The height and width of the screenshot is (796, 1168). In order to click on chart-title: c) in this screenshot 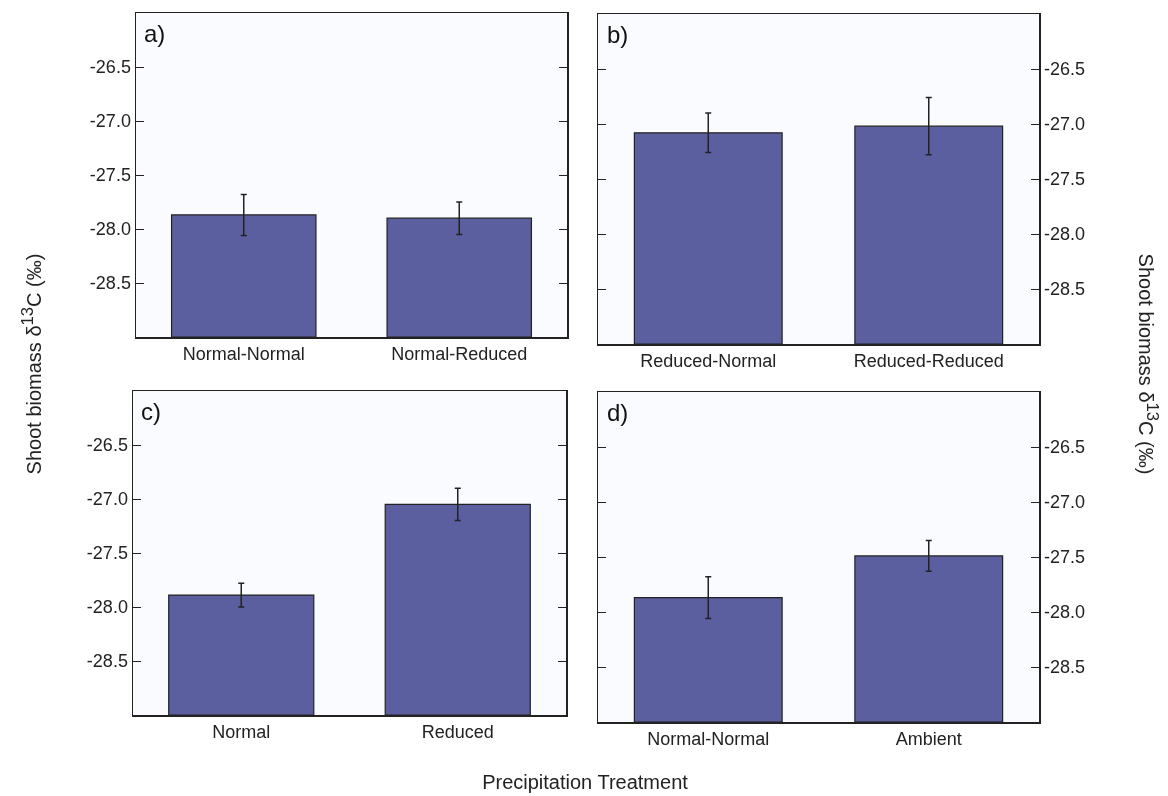, I will do `click(151, 411)`.